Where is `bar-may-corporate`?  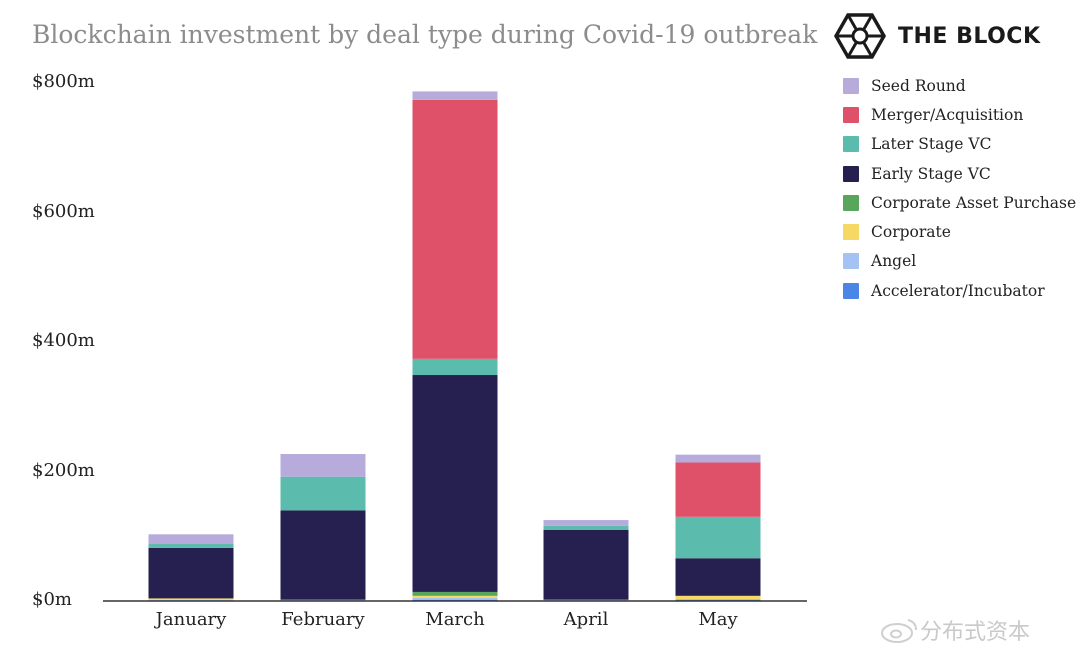 bar-may-corporate is located at coordinates (718, 597).